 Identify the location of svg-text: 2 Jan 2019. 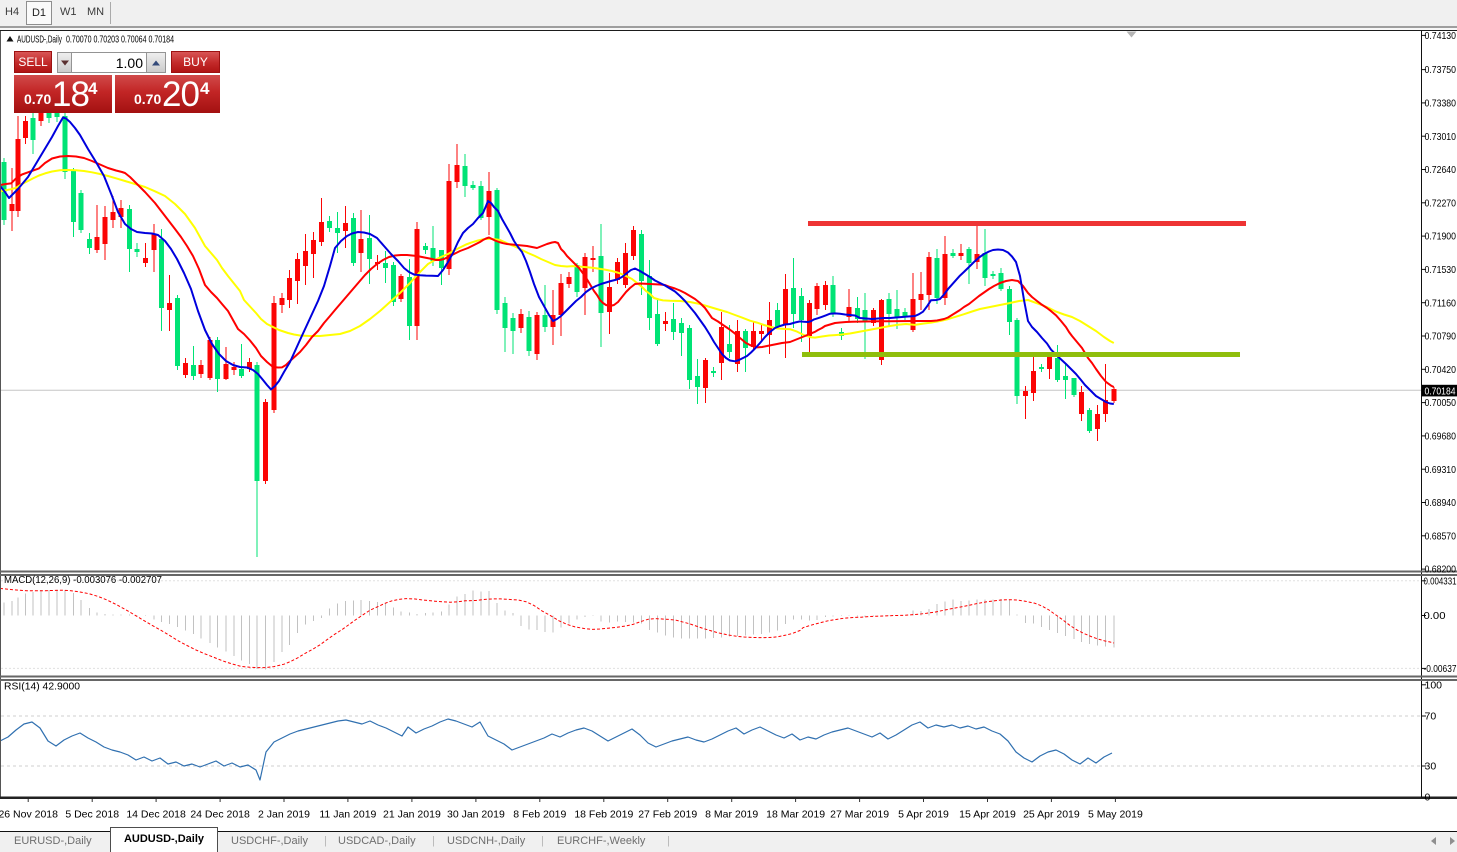
(284, 815).